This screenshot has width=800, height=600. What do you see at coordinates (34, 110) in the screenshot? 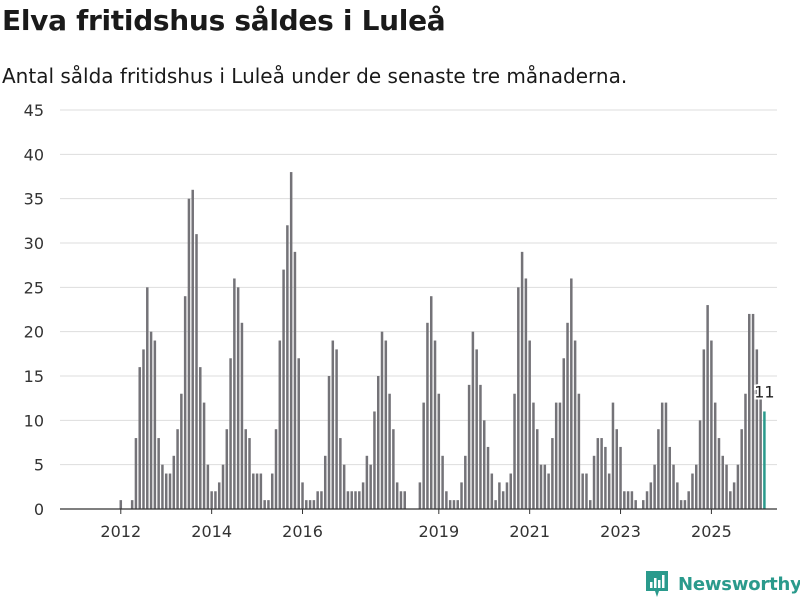
I see `y-tick-label: 45` at bounding box center [34, 110].